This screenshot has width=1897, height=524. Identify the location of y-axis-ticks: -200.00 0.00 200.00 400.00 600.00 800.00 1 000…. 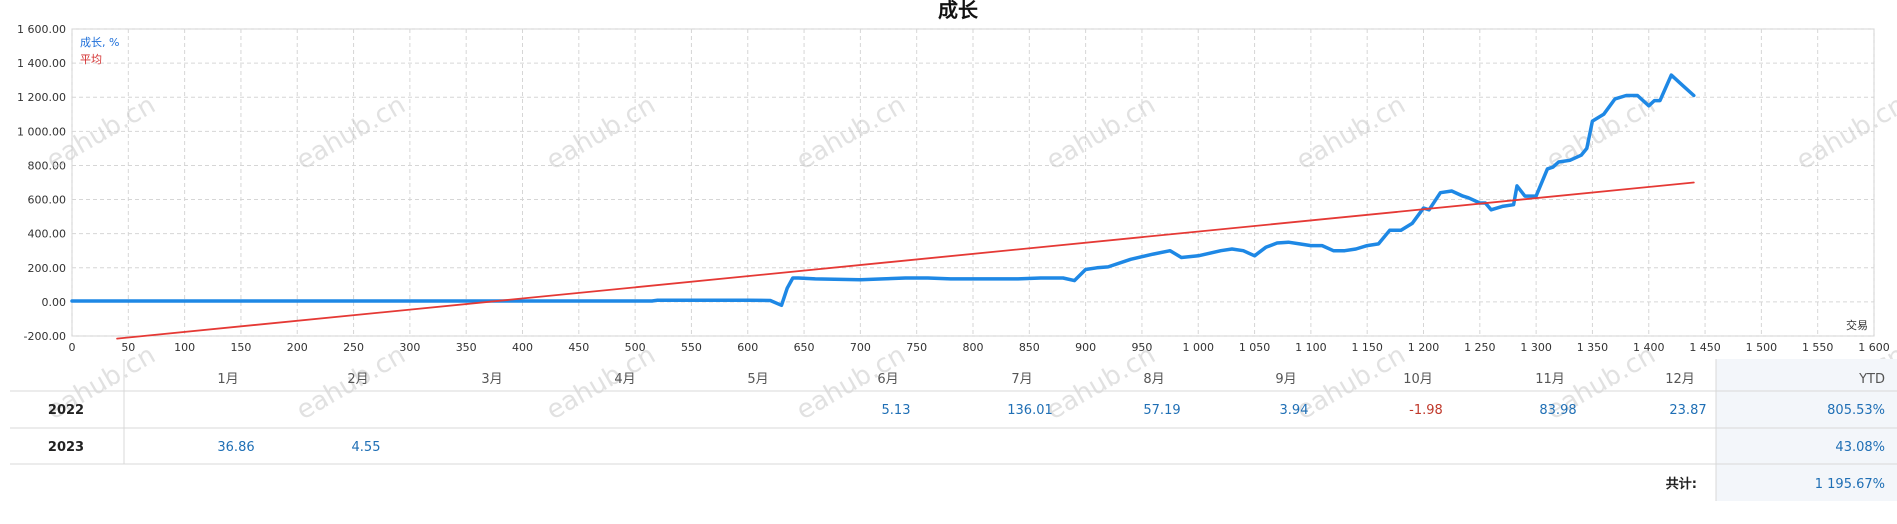
(41, 183).